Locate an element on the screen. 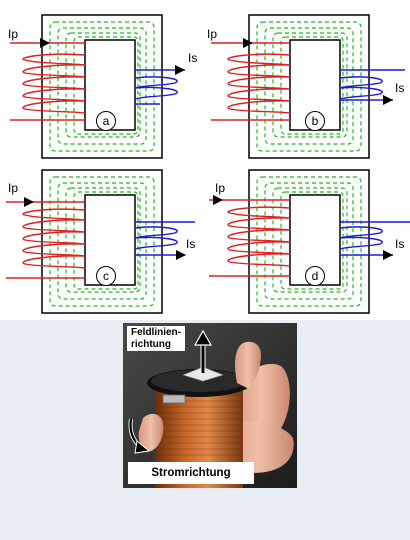 The width and height of the screenshot is (410, 540). transformer-b-drawing is located at coordinates (308, 86).